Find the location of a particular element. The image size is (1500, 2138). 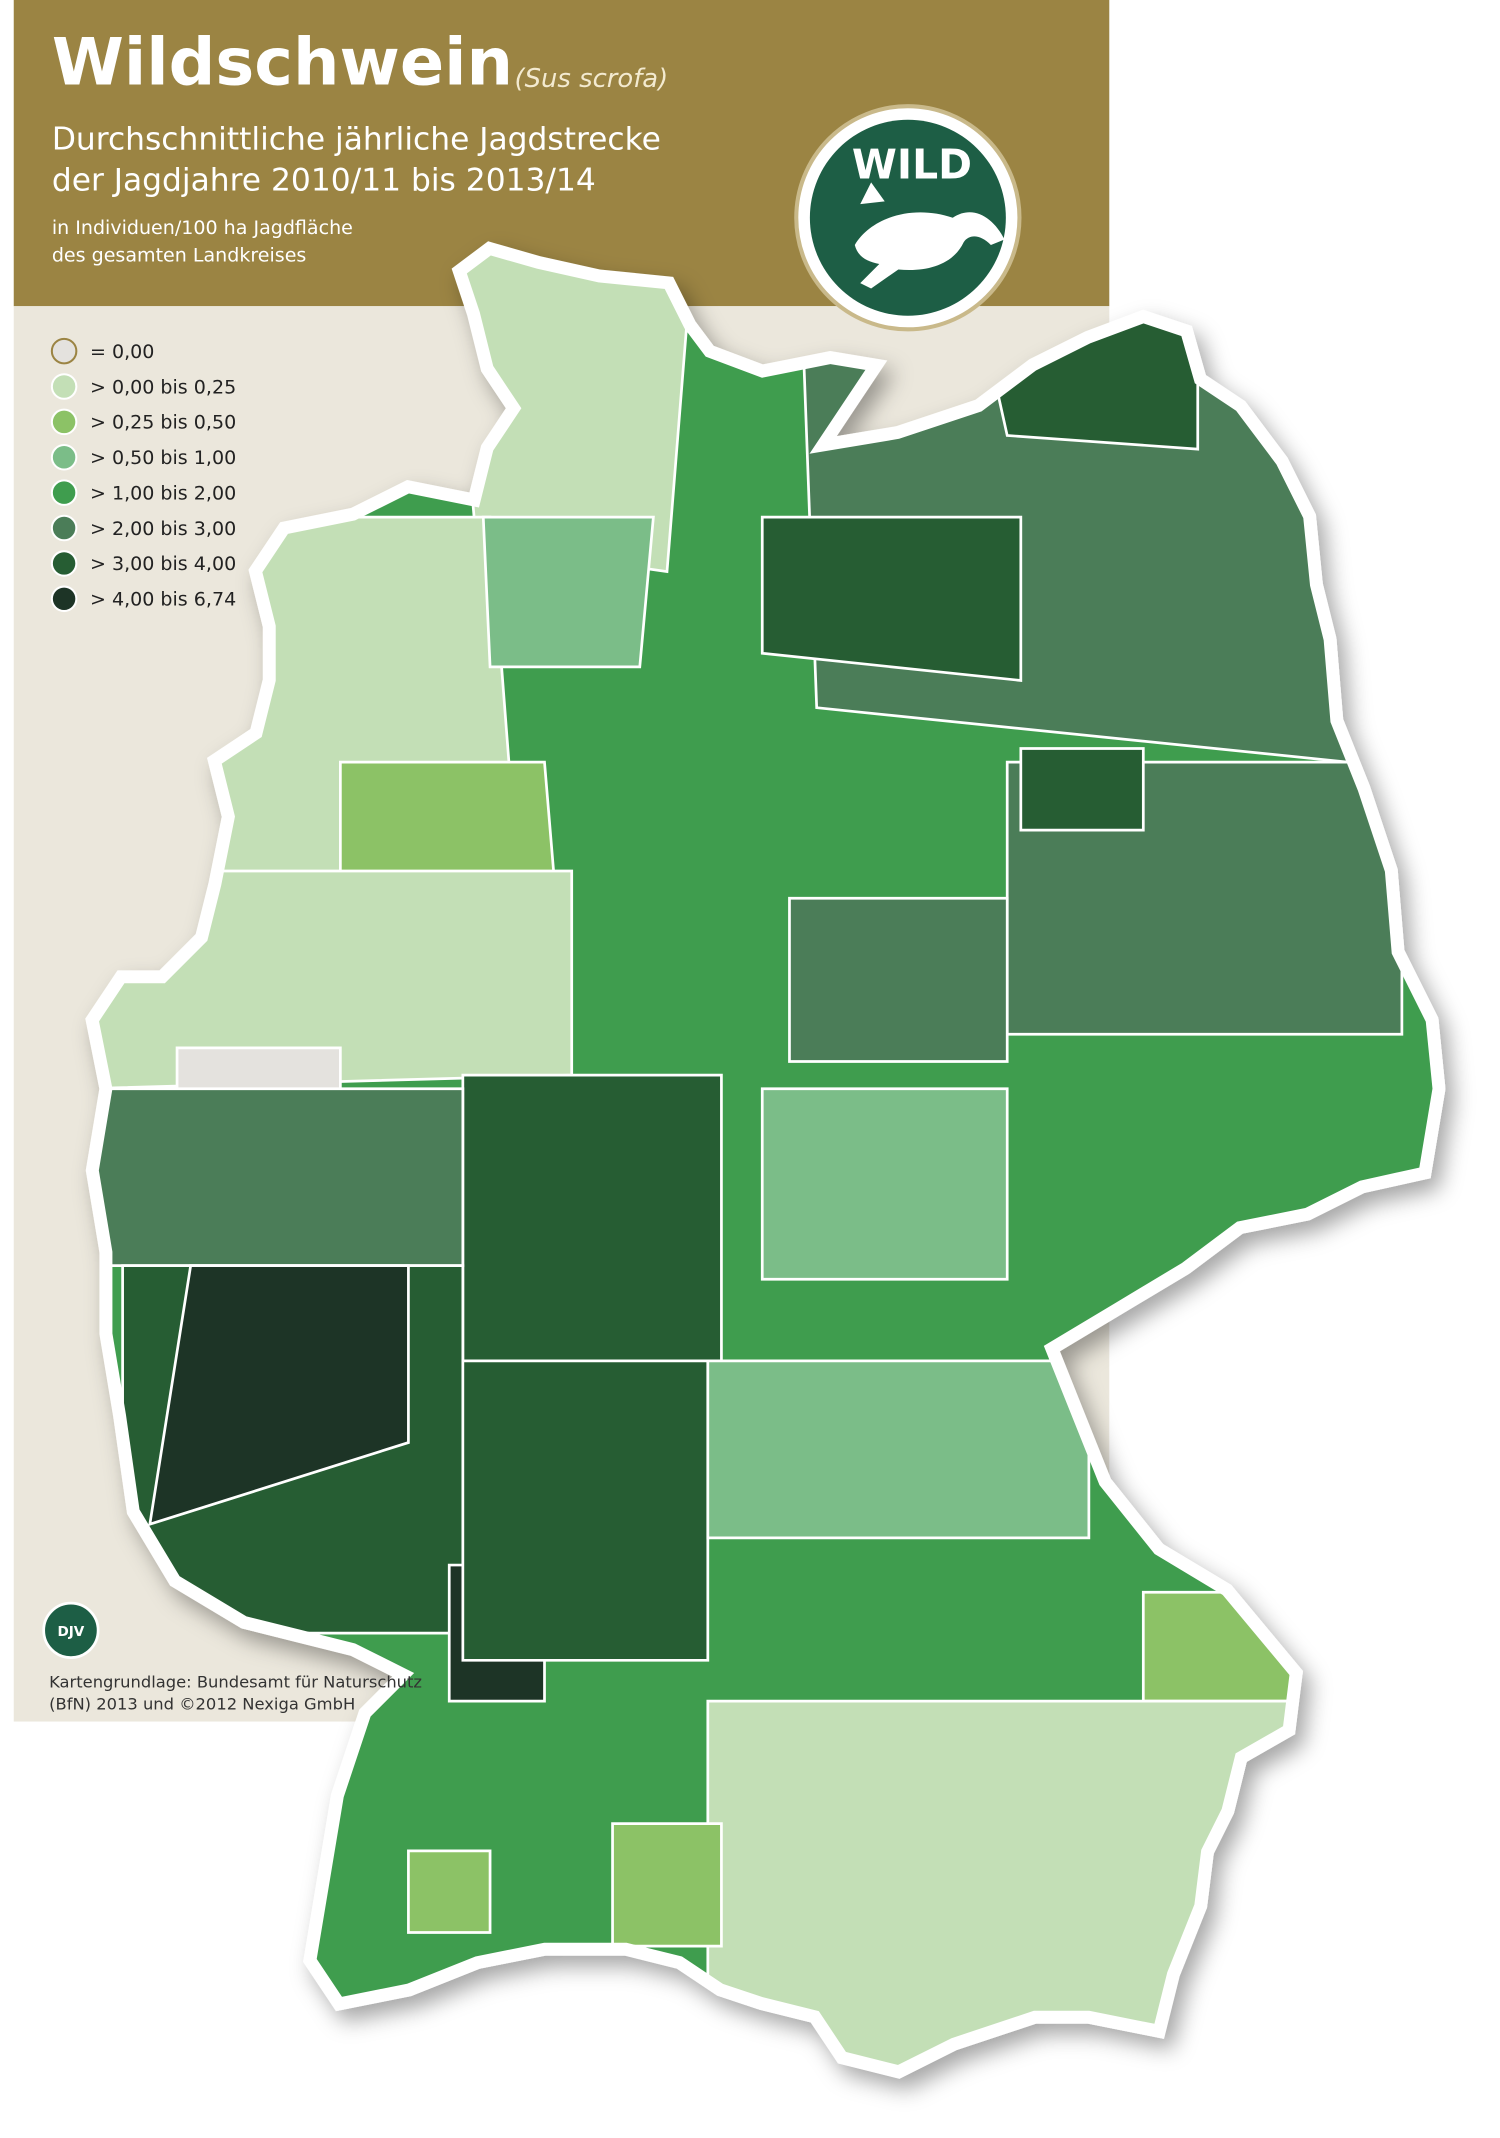

wild-logo: WILD is located at coordinates (908, 218).